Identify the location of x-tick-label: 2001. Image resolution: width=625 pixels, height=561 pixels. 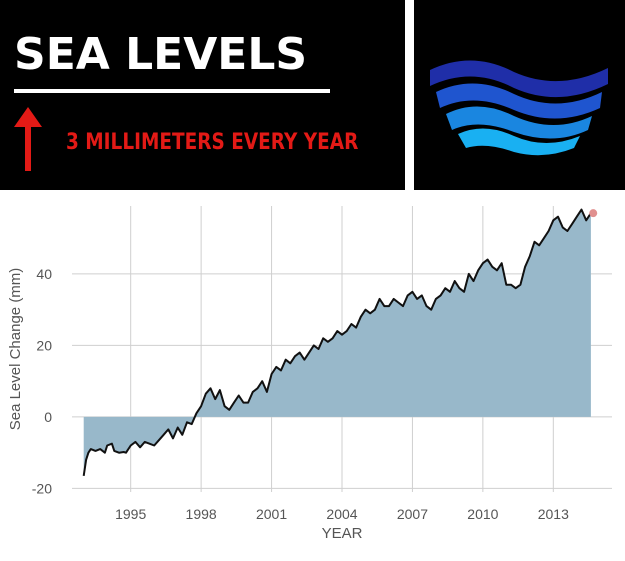
(271, 514).